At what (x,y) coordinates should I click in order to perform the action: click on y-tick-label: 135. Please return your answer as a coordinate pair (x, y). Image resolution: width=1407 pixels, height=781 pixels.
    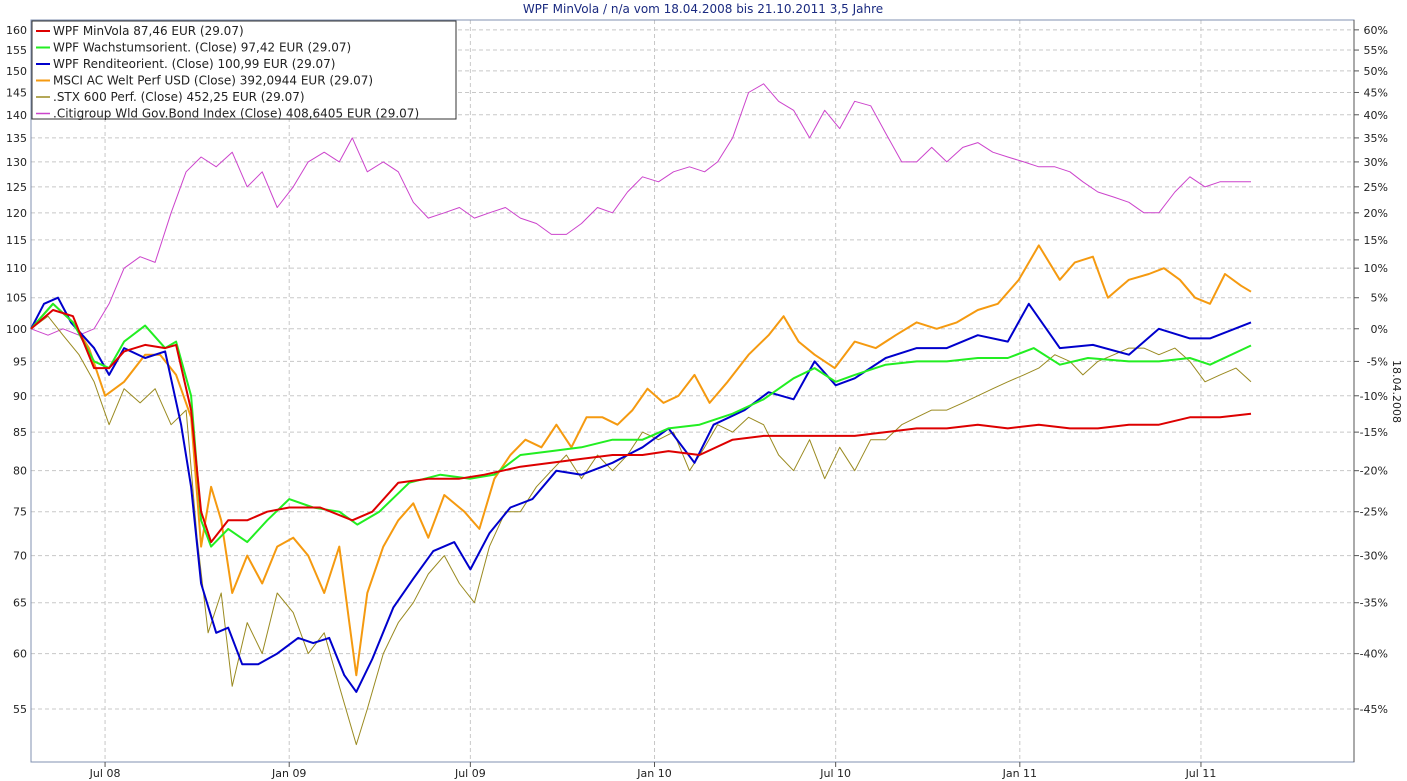
    Looking at the image, I should click on (16, 138).